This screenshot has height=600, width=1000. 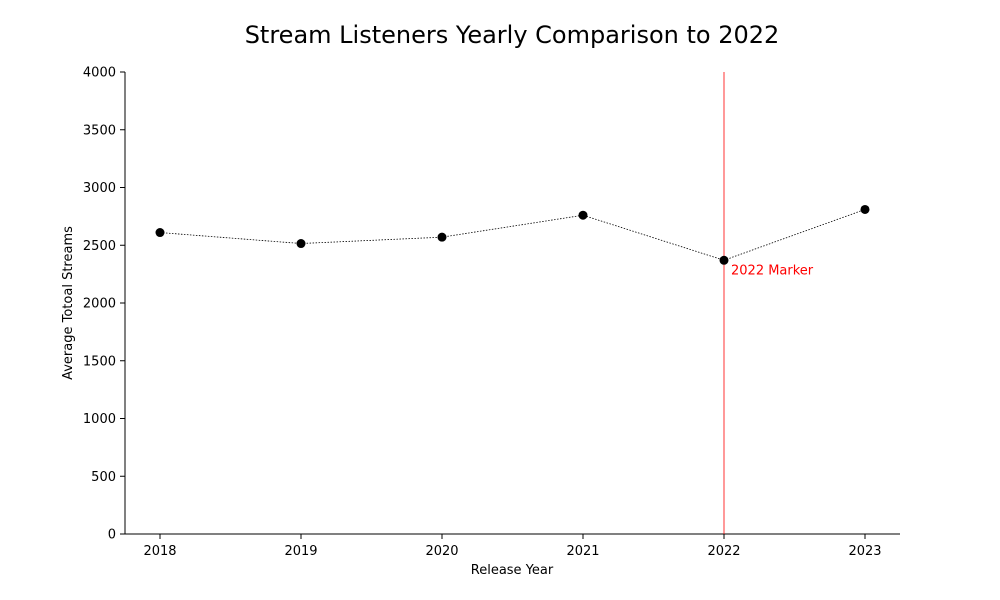 What do you see at coordinates (724, 260) in the screenshot?
I see `data-point-2022` at bounding box center [724, 260].